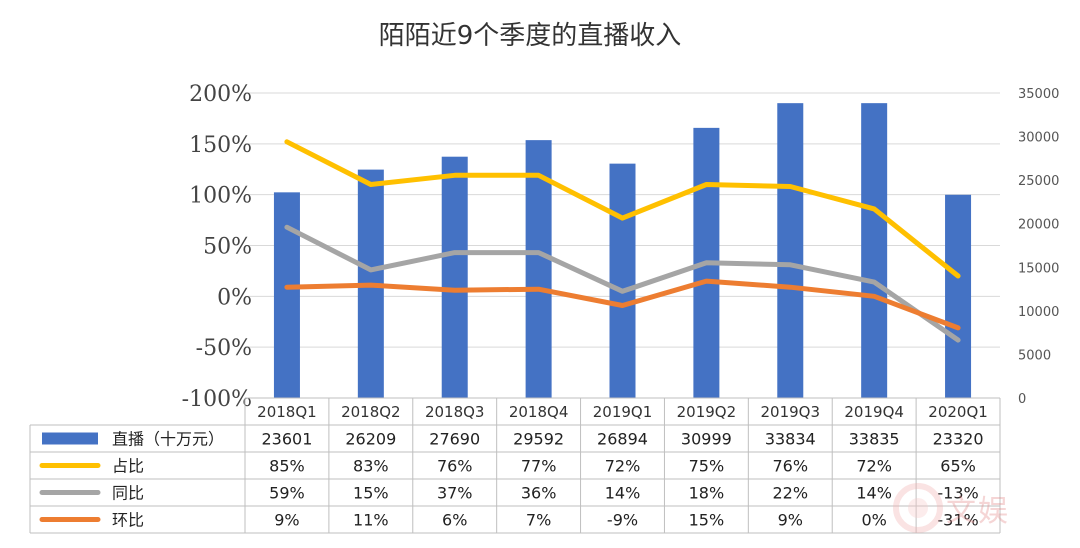 Image resolution: width=1080 pixels, height=548 pixels. I want to click on legend-label: 占比, so click(128, 466).